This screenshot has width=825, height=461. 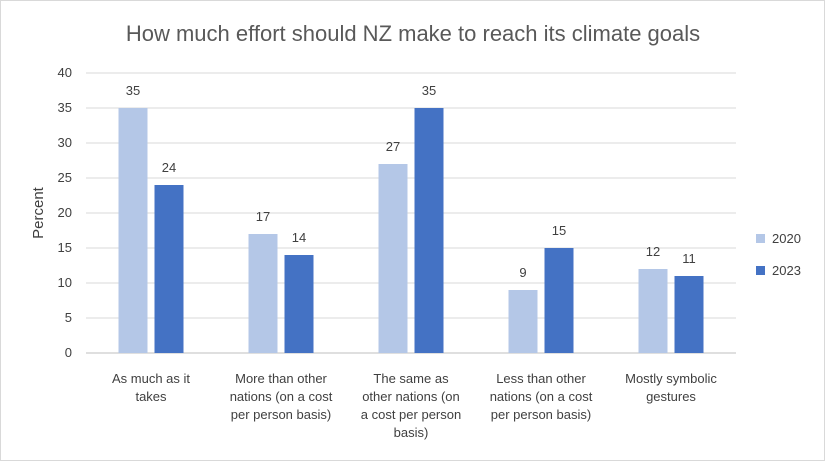 I want to click on legend-label: 2020, so click(x=786, y=238).